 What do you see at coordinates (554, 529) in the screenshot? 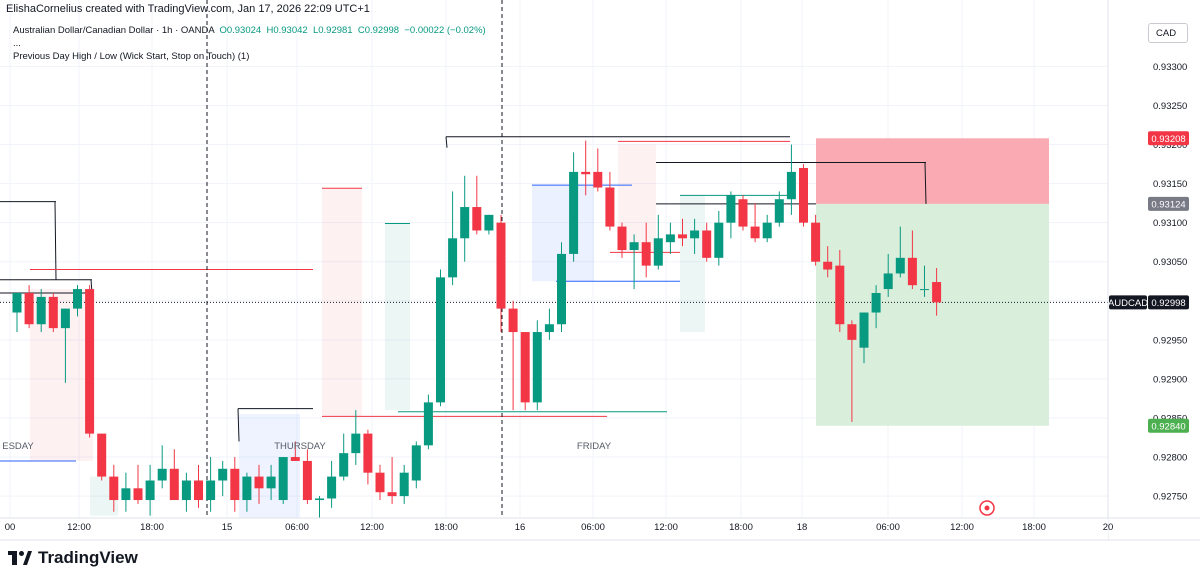
I see `time-axis` at bounding box center [554, 529].